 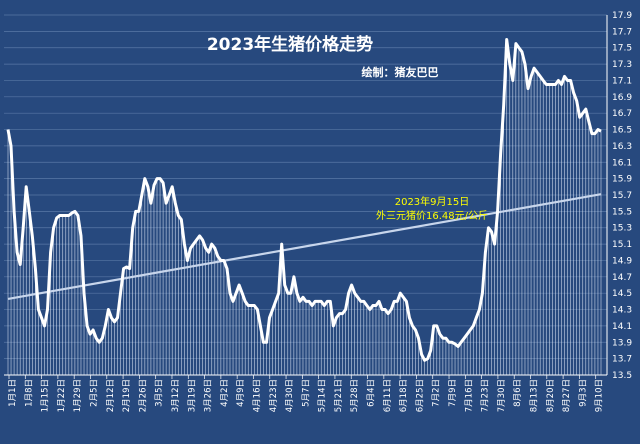 What do you see at coordinates (622, 16) in the screenshot?
I see `y-tick-label: 17.9` at bounding box center [622, 16].